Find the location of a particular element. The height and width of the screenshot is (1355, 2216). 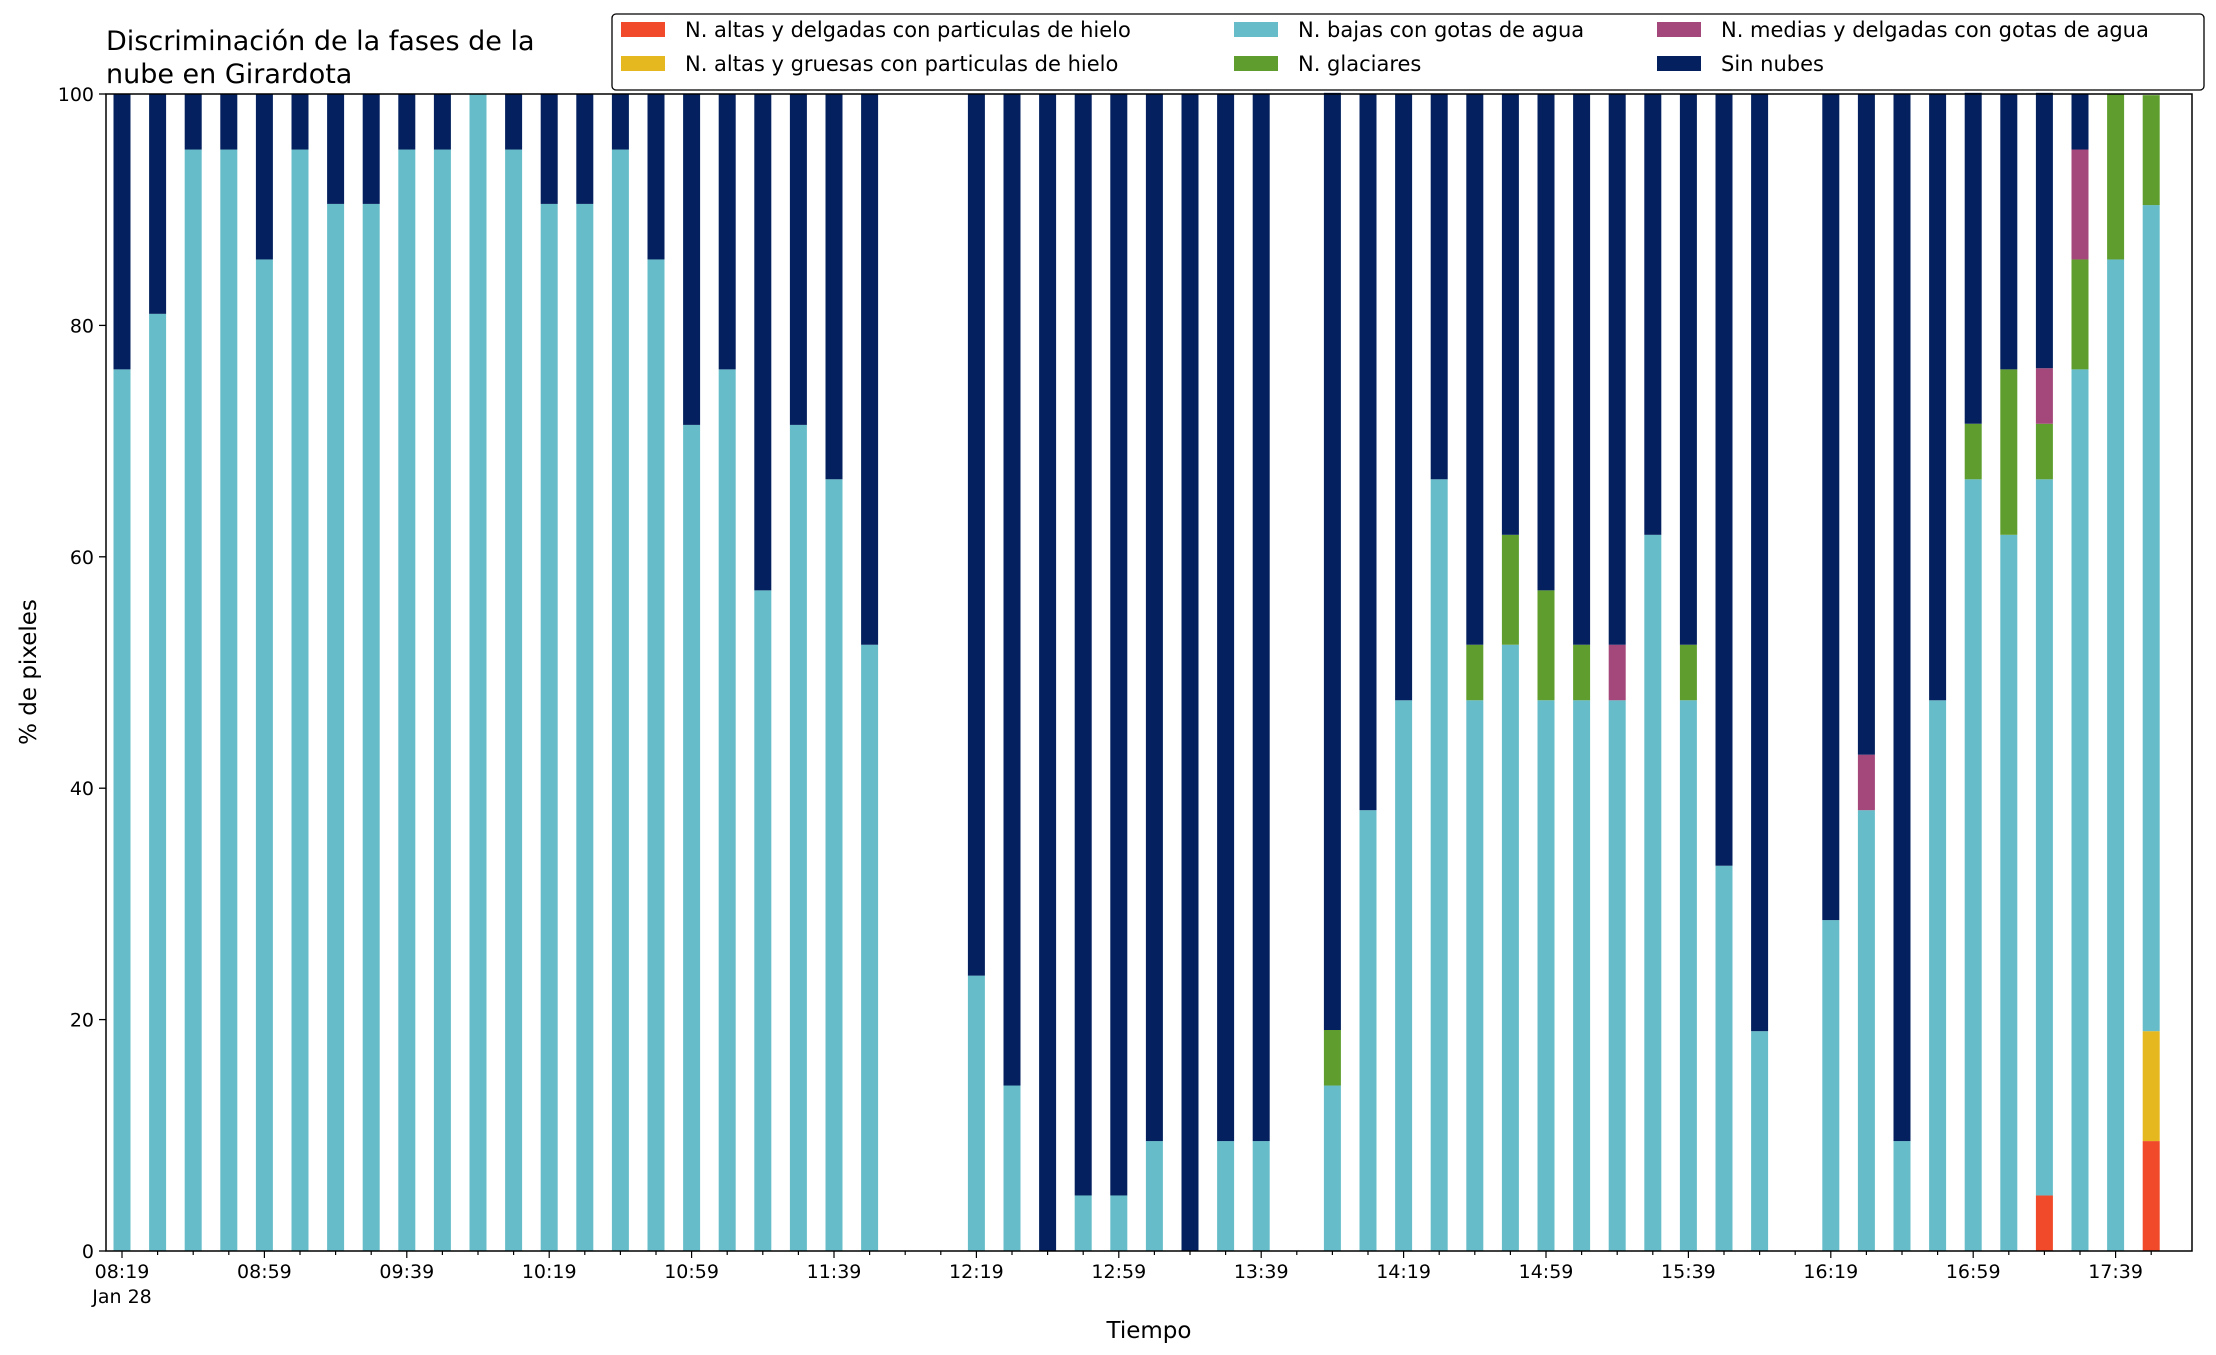

chart-title-line-2: nube en Girardota is located at coordinates (229, 74).